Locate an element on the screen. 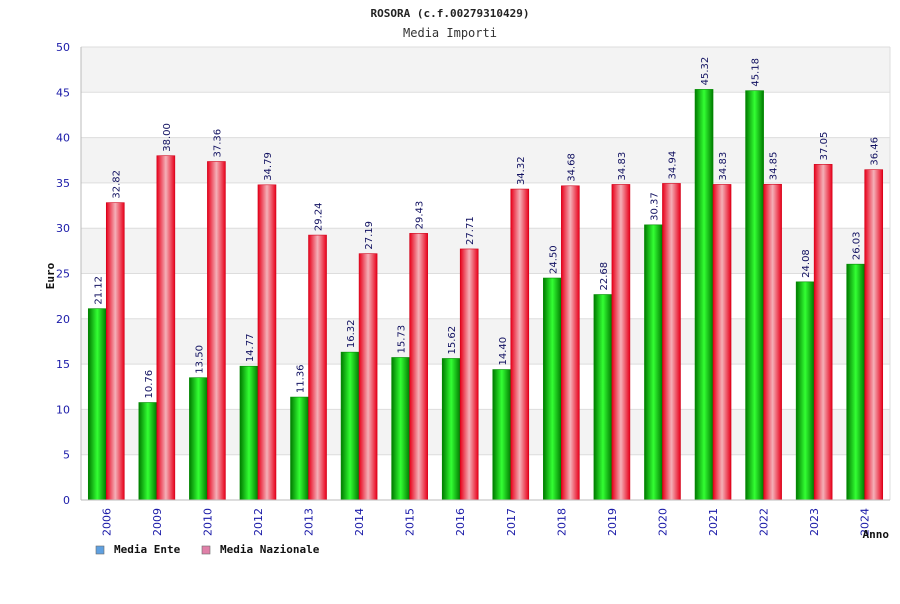 The width and height of the screenshot is (900, 604). y-axis-title: Euro is located at coordinates (50, 275).